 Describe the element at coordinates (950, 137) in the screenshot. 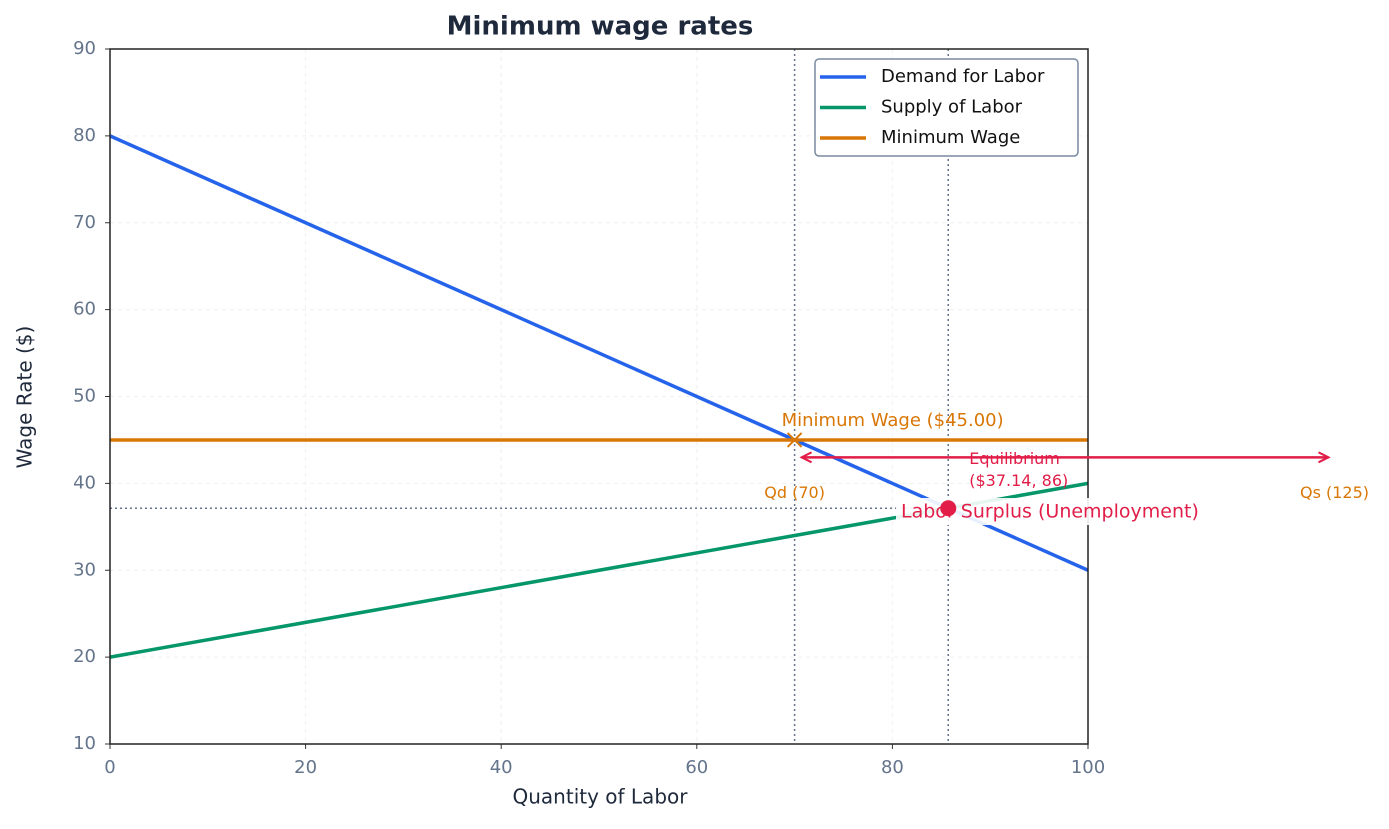

I see `legend-label: Minimum Wage` at that location.